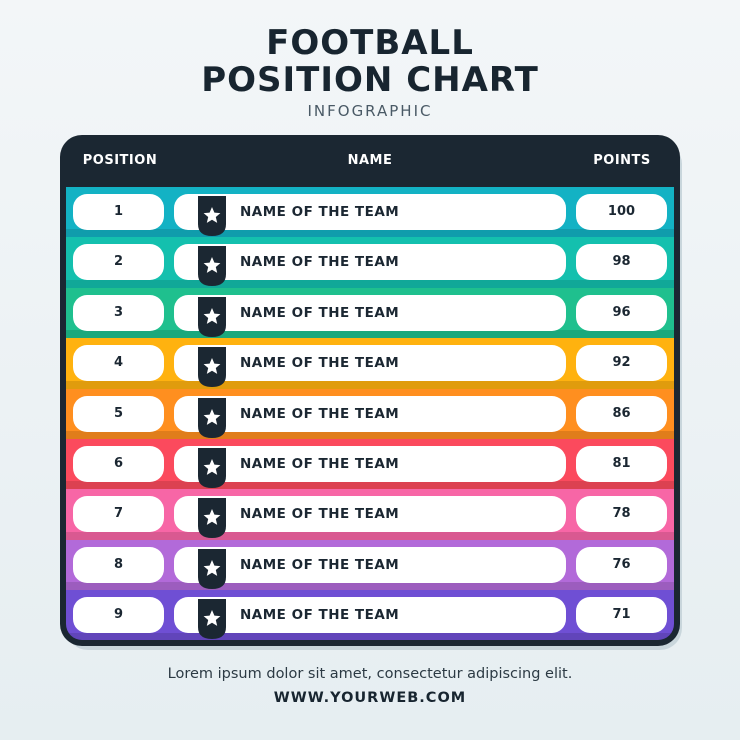 The image size is (740, 740). I want to click on position-cell: 2, so click(118, 262).